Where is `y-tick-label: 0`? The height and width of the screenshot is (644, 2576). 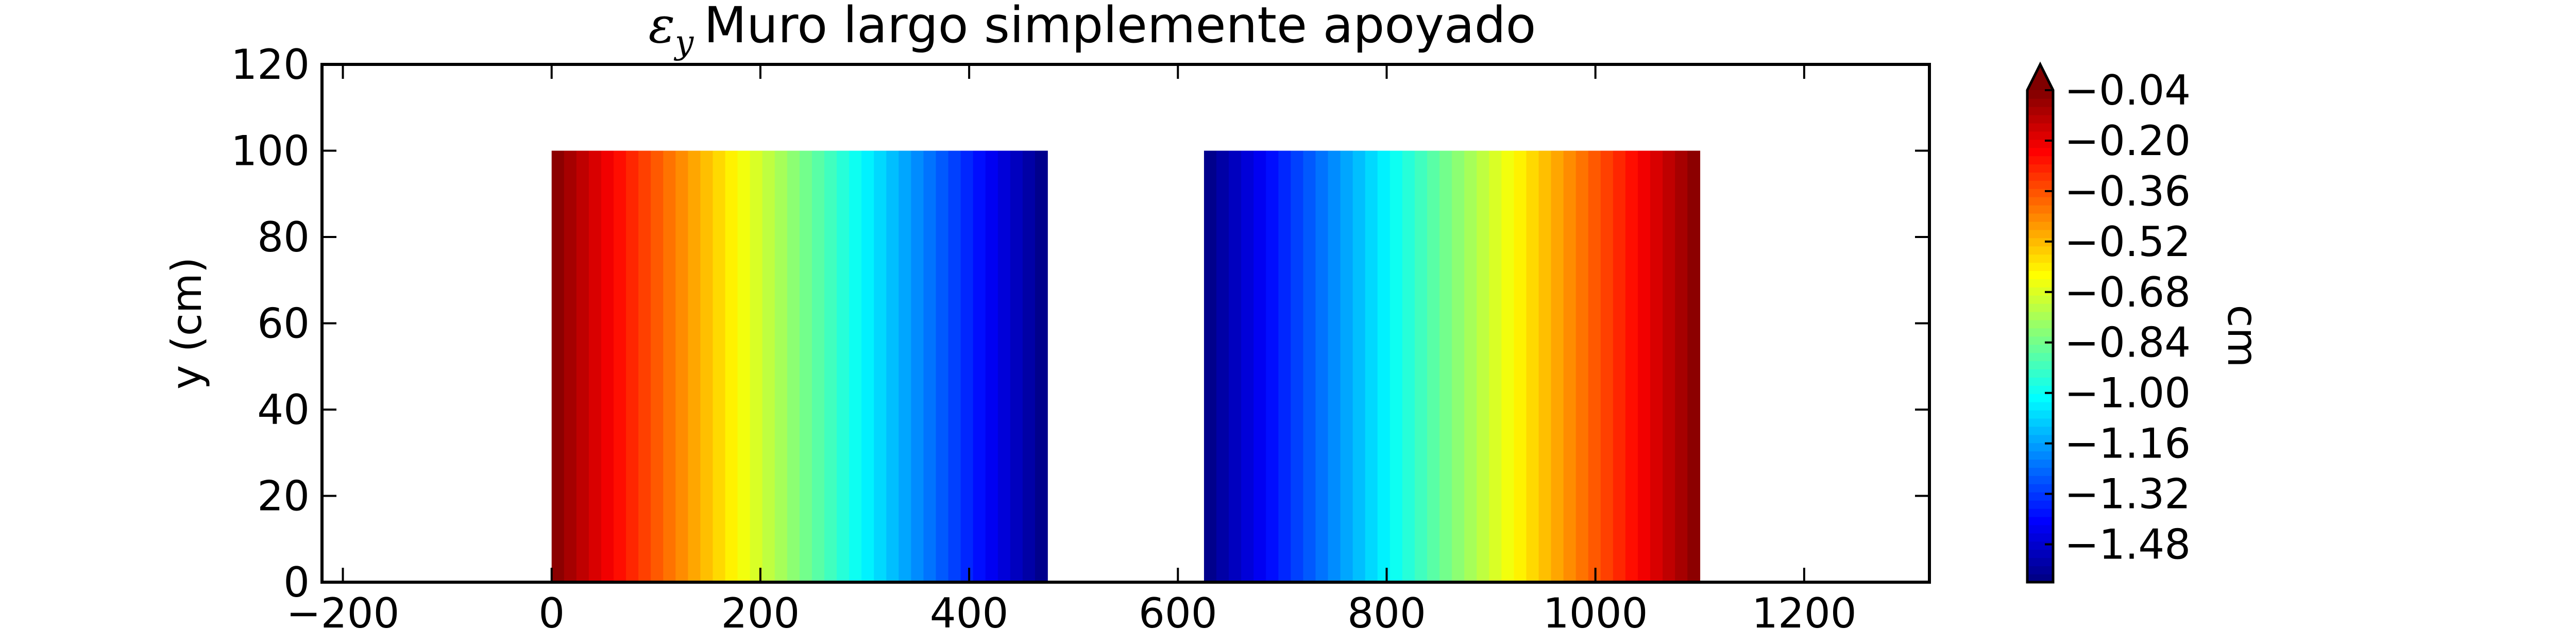
y-tick-label: 0 is located at coordinates (296, 582).